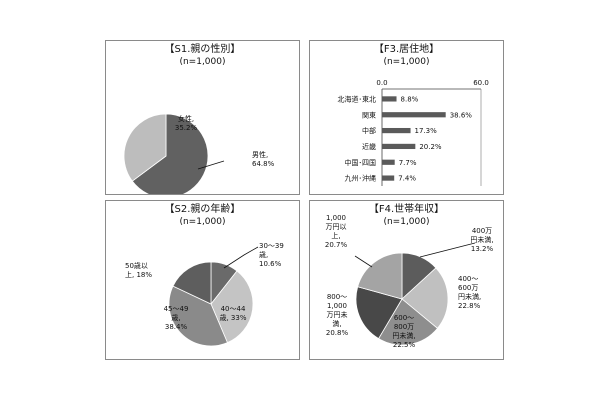  Describe the element at coordinates (232, 313) in the screenshot. I see `pie-data-label: 40～44 歳, 33%` at that location.